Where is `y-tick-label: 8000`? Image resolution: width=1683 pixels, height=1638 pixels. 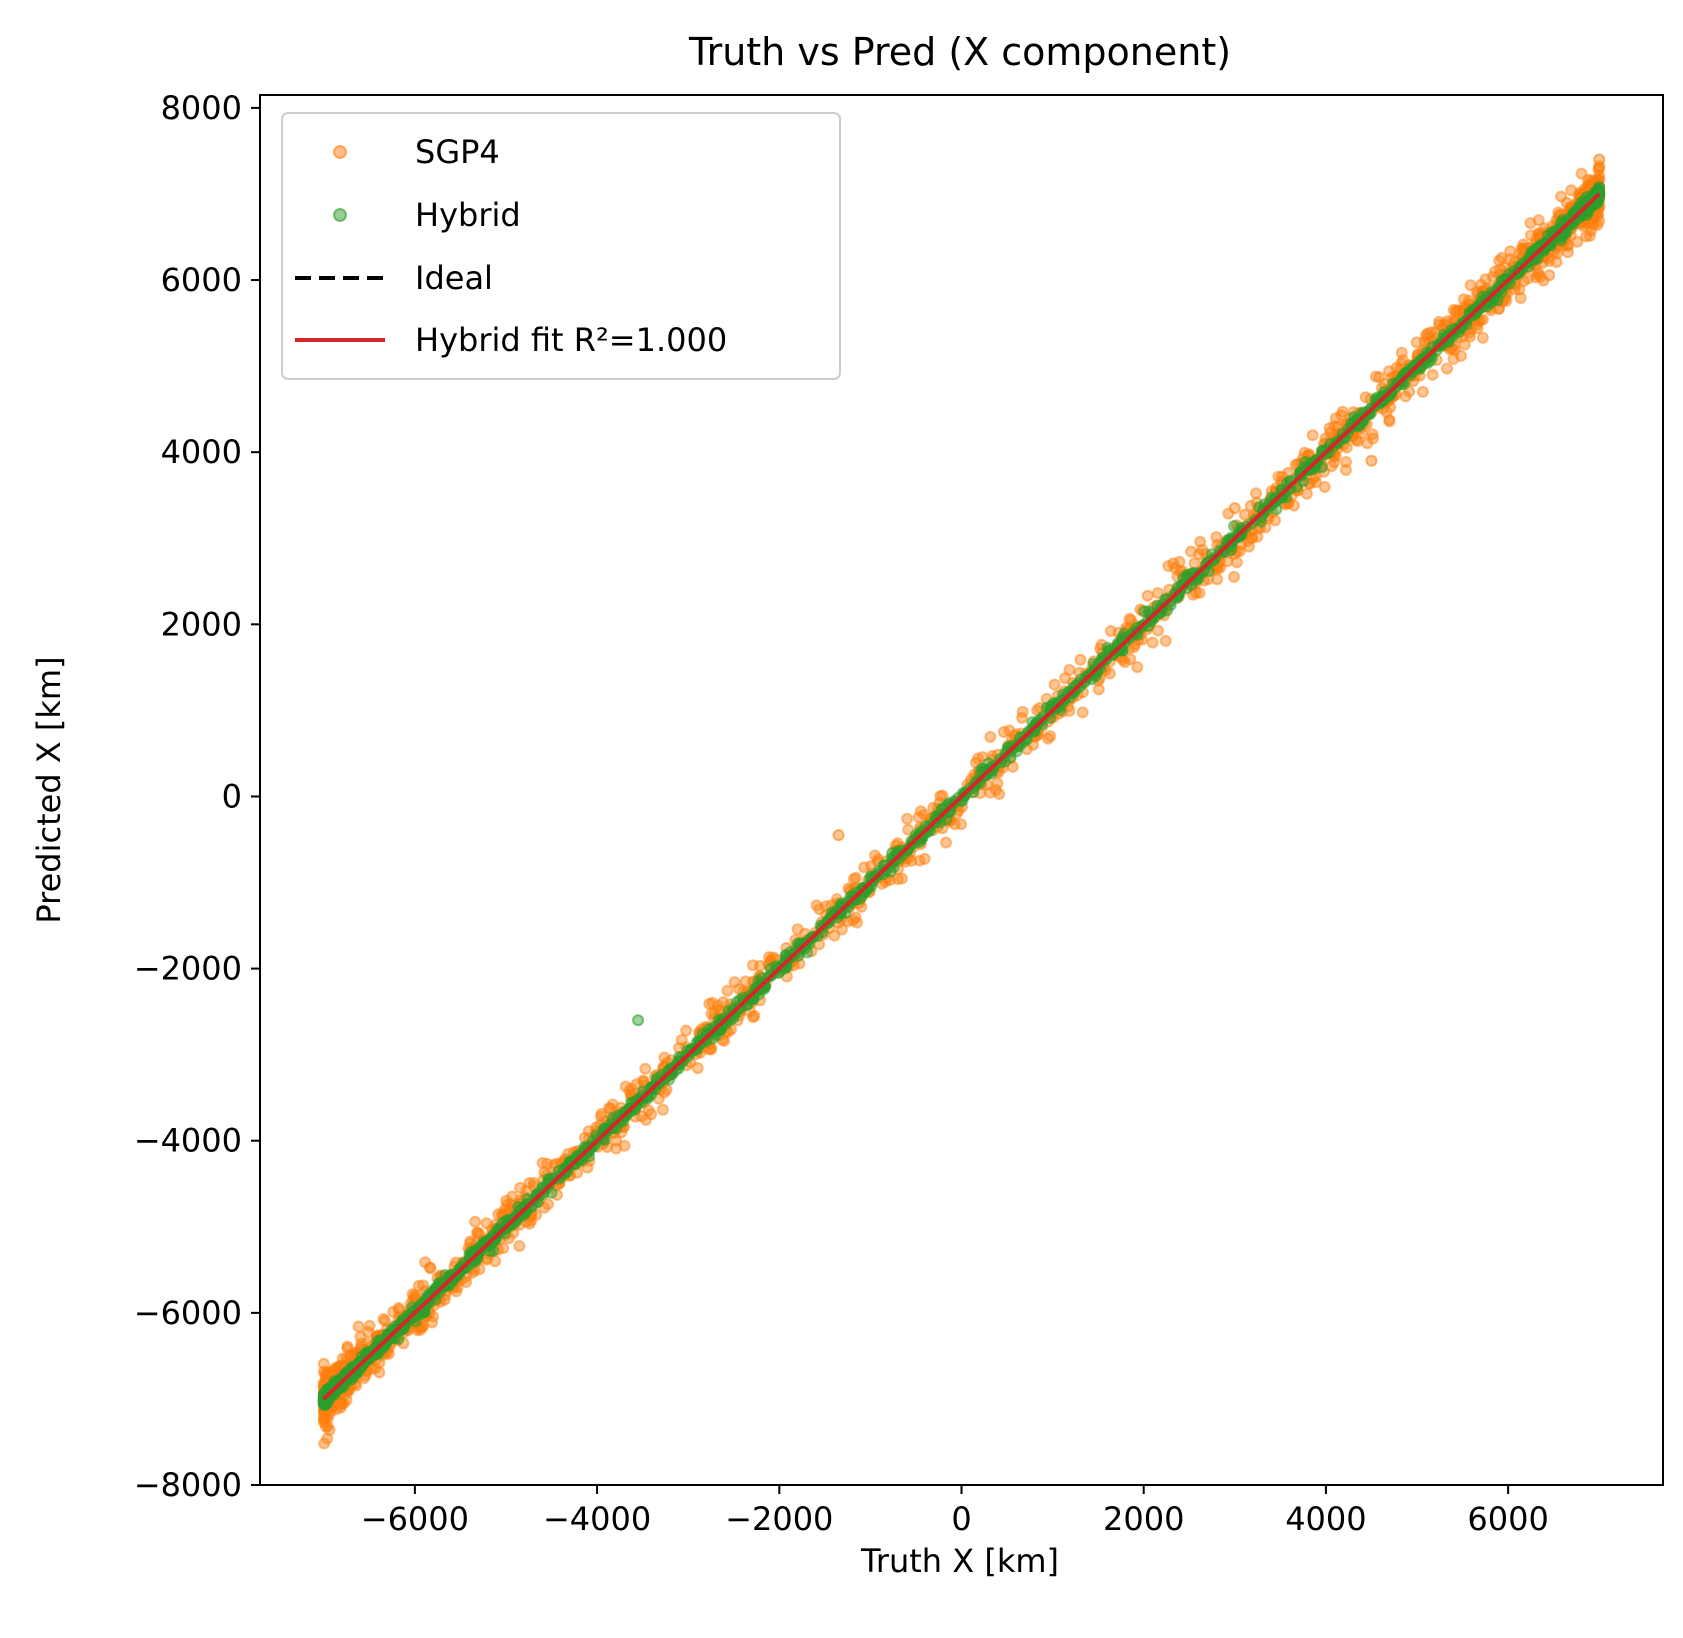
y-tick-label: 8000 is located at coordinates (201, 108).